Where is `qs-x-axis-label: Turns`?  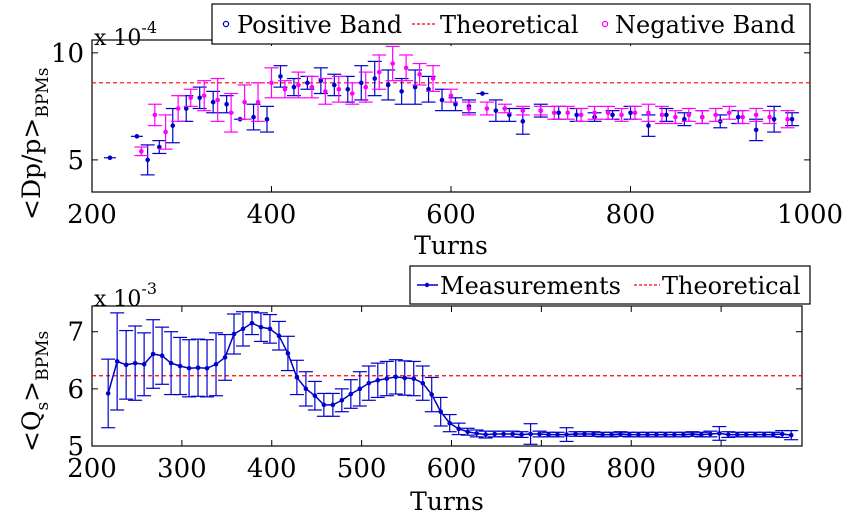 qs-x-axis-label: Turns is located at coordinates (447, 501).